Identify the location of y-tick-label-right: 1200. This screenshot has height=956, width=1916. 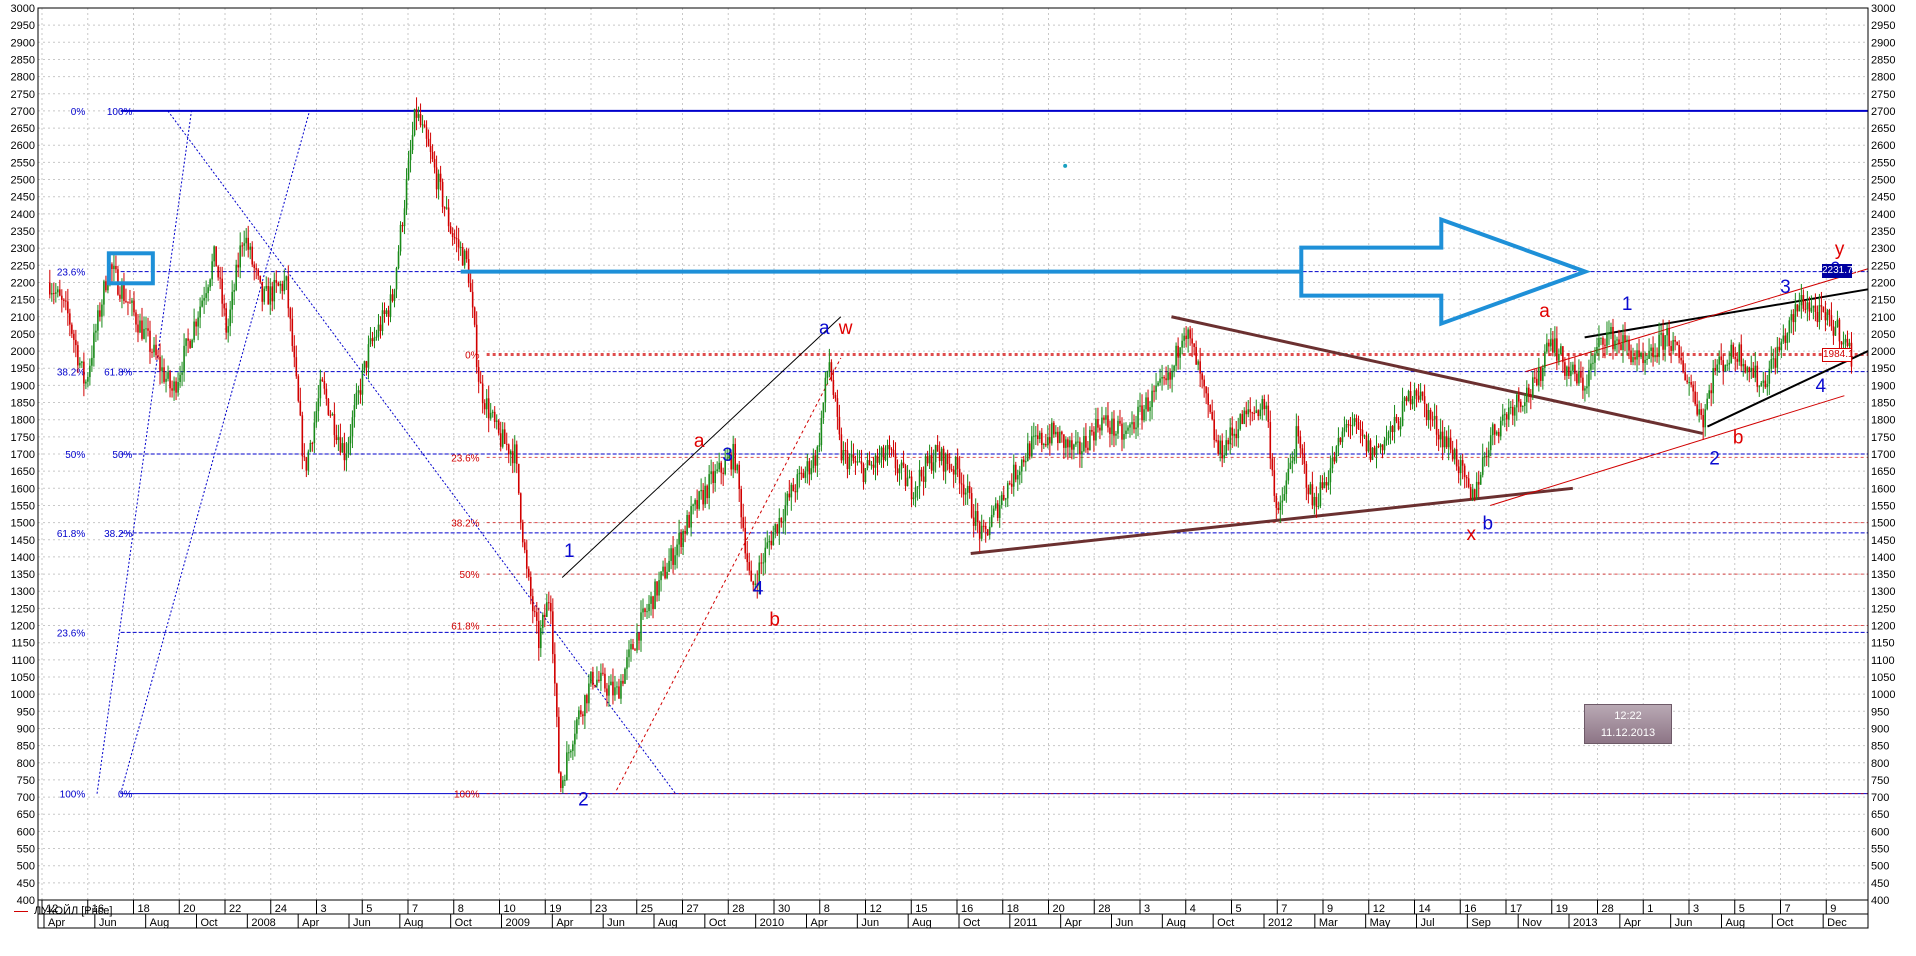
(1883, 627).